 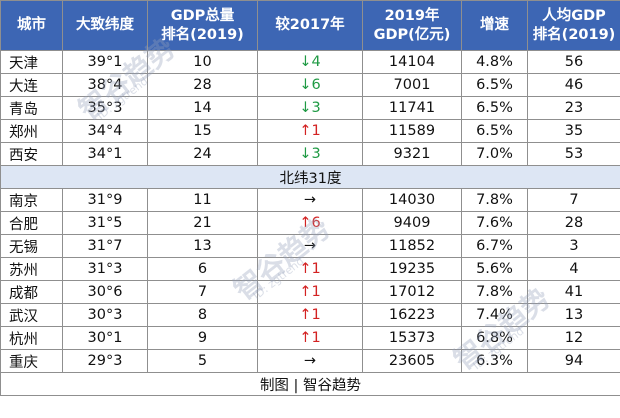 I want to click on cell-latitude: 31°5, so click(x=105, y=223).